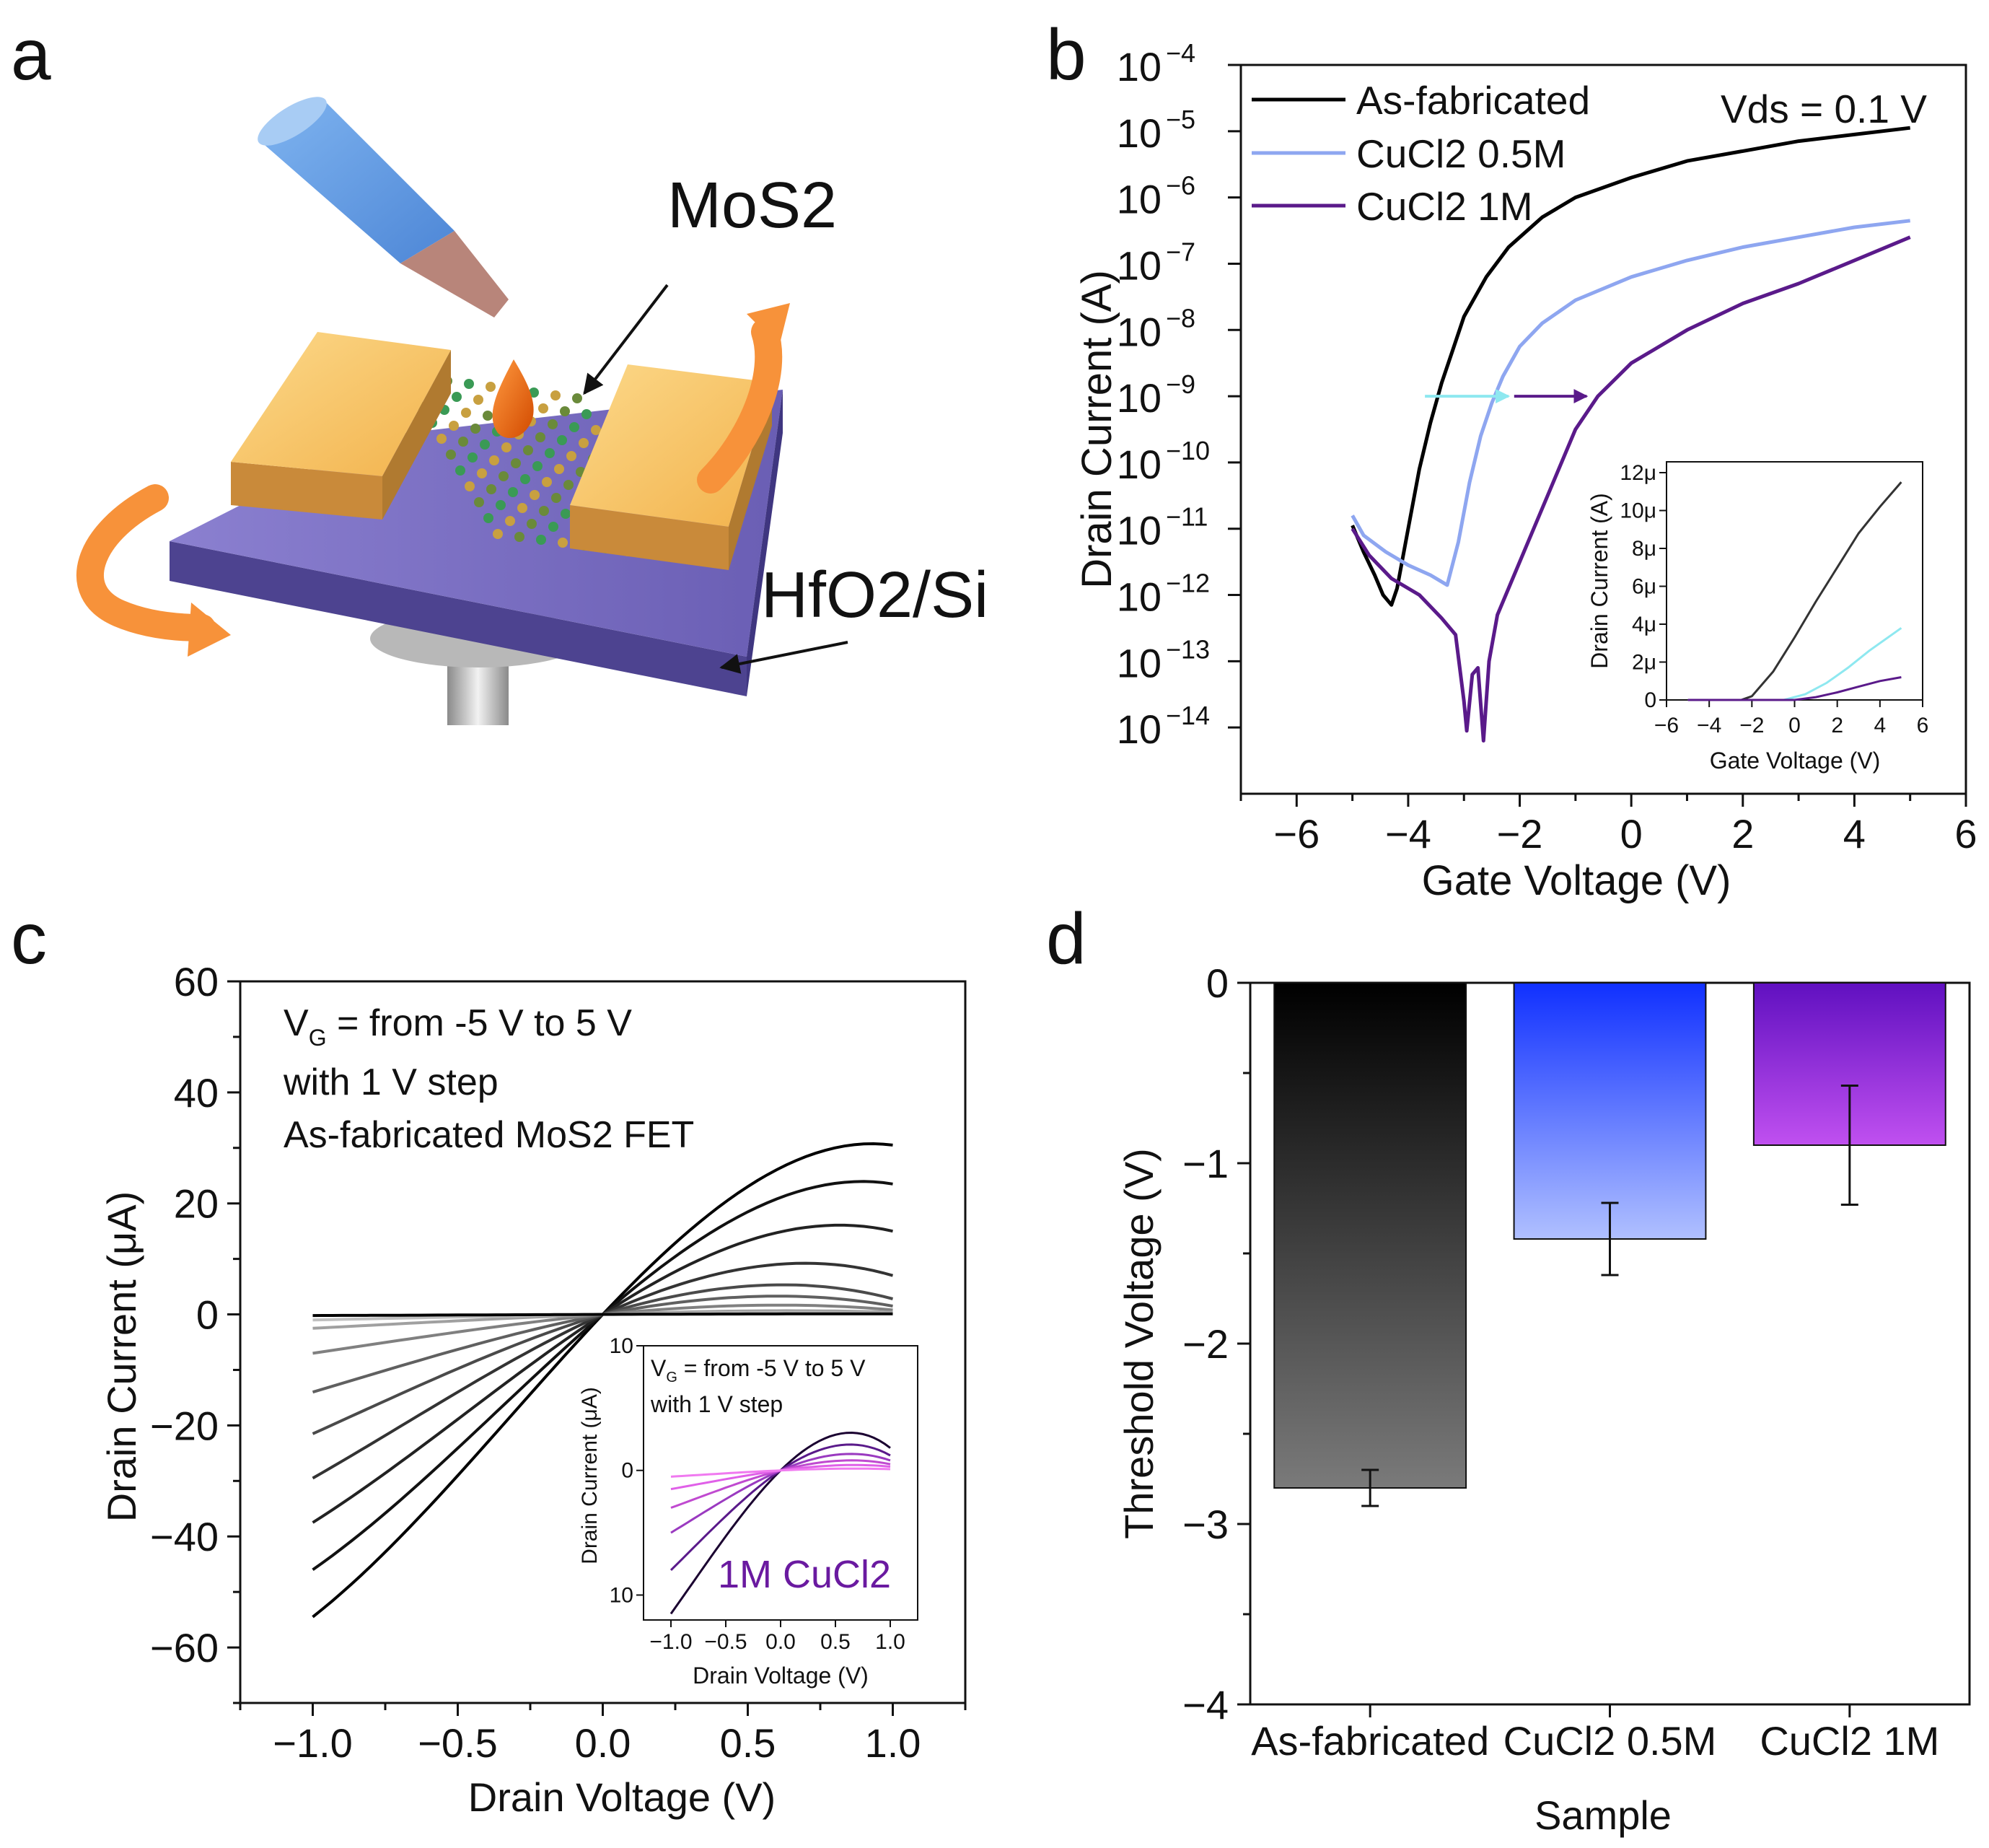 This screenshot has width=1989, height=1848. I want to click on pipette-cap, so click(292, 121).